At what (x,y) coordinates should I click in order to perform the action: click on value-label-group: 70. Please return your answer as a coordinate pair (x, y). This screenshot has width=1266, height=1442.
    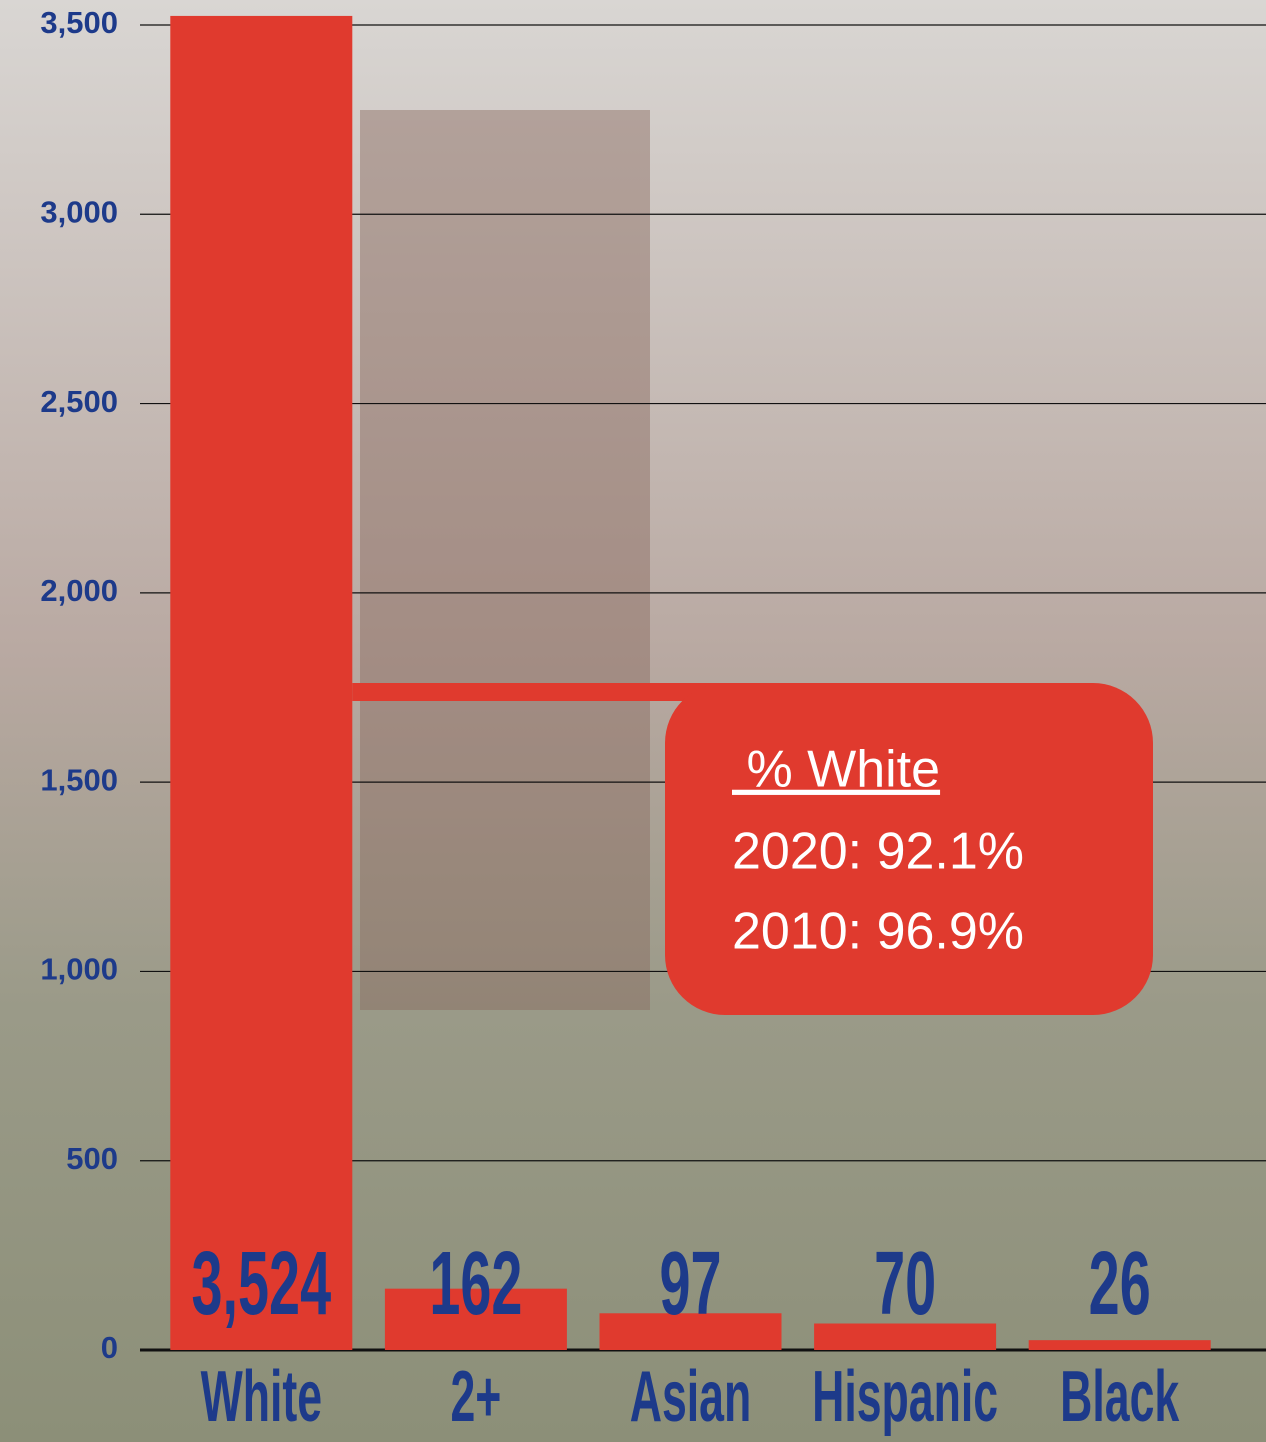
    Looking at the image, I should click on (905, 1282).